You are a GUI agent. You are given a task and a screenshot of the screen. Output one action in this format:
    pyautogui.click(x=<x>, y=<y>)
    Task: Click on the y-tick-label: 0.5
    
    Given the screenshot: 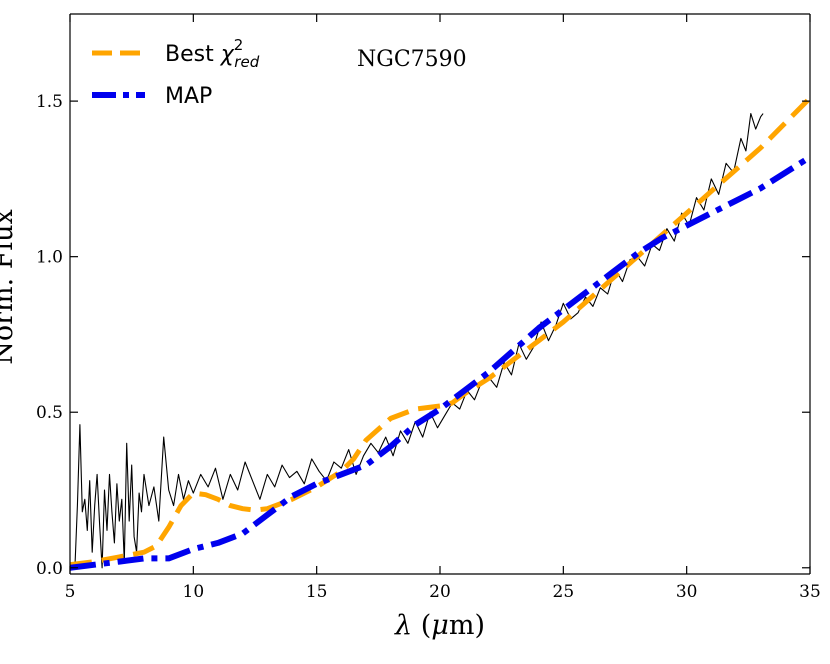 What is the action you would take?
    pyautogui.click(x=49, y=413)
    